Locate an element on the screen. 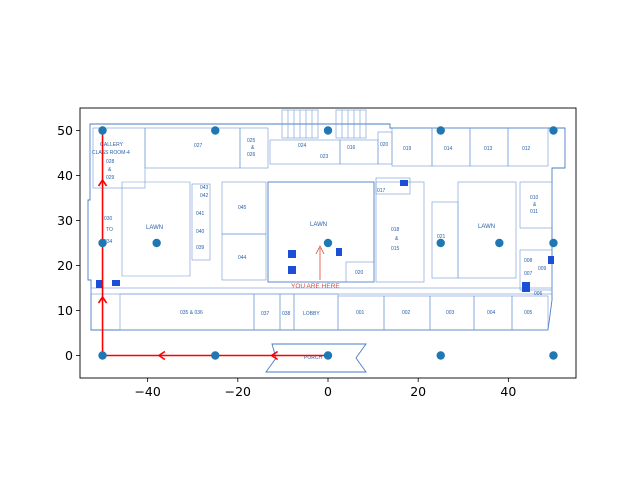 This screenshot has width=640, height=480. room-label: 039 is located at coordinates (200, 248).